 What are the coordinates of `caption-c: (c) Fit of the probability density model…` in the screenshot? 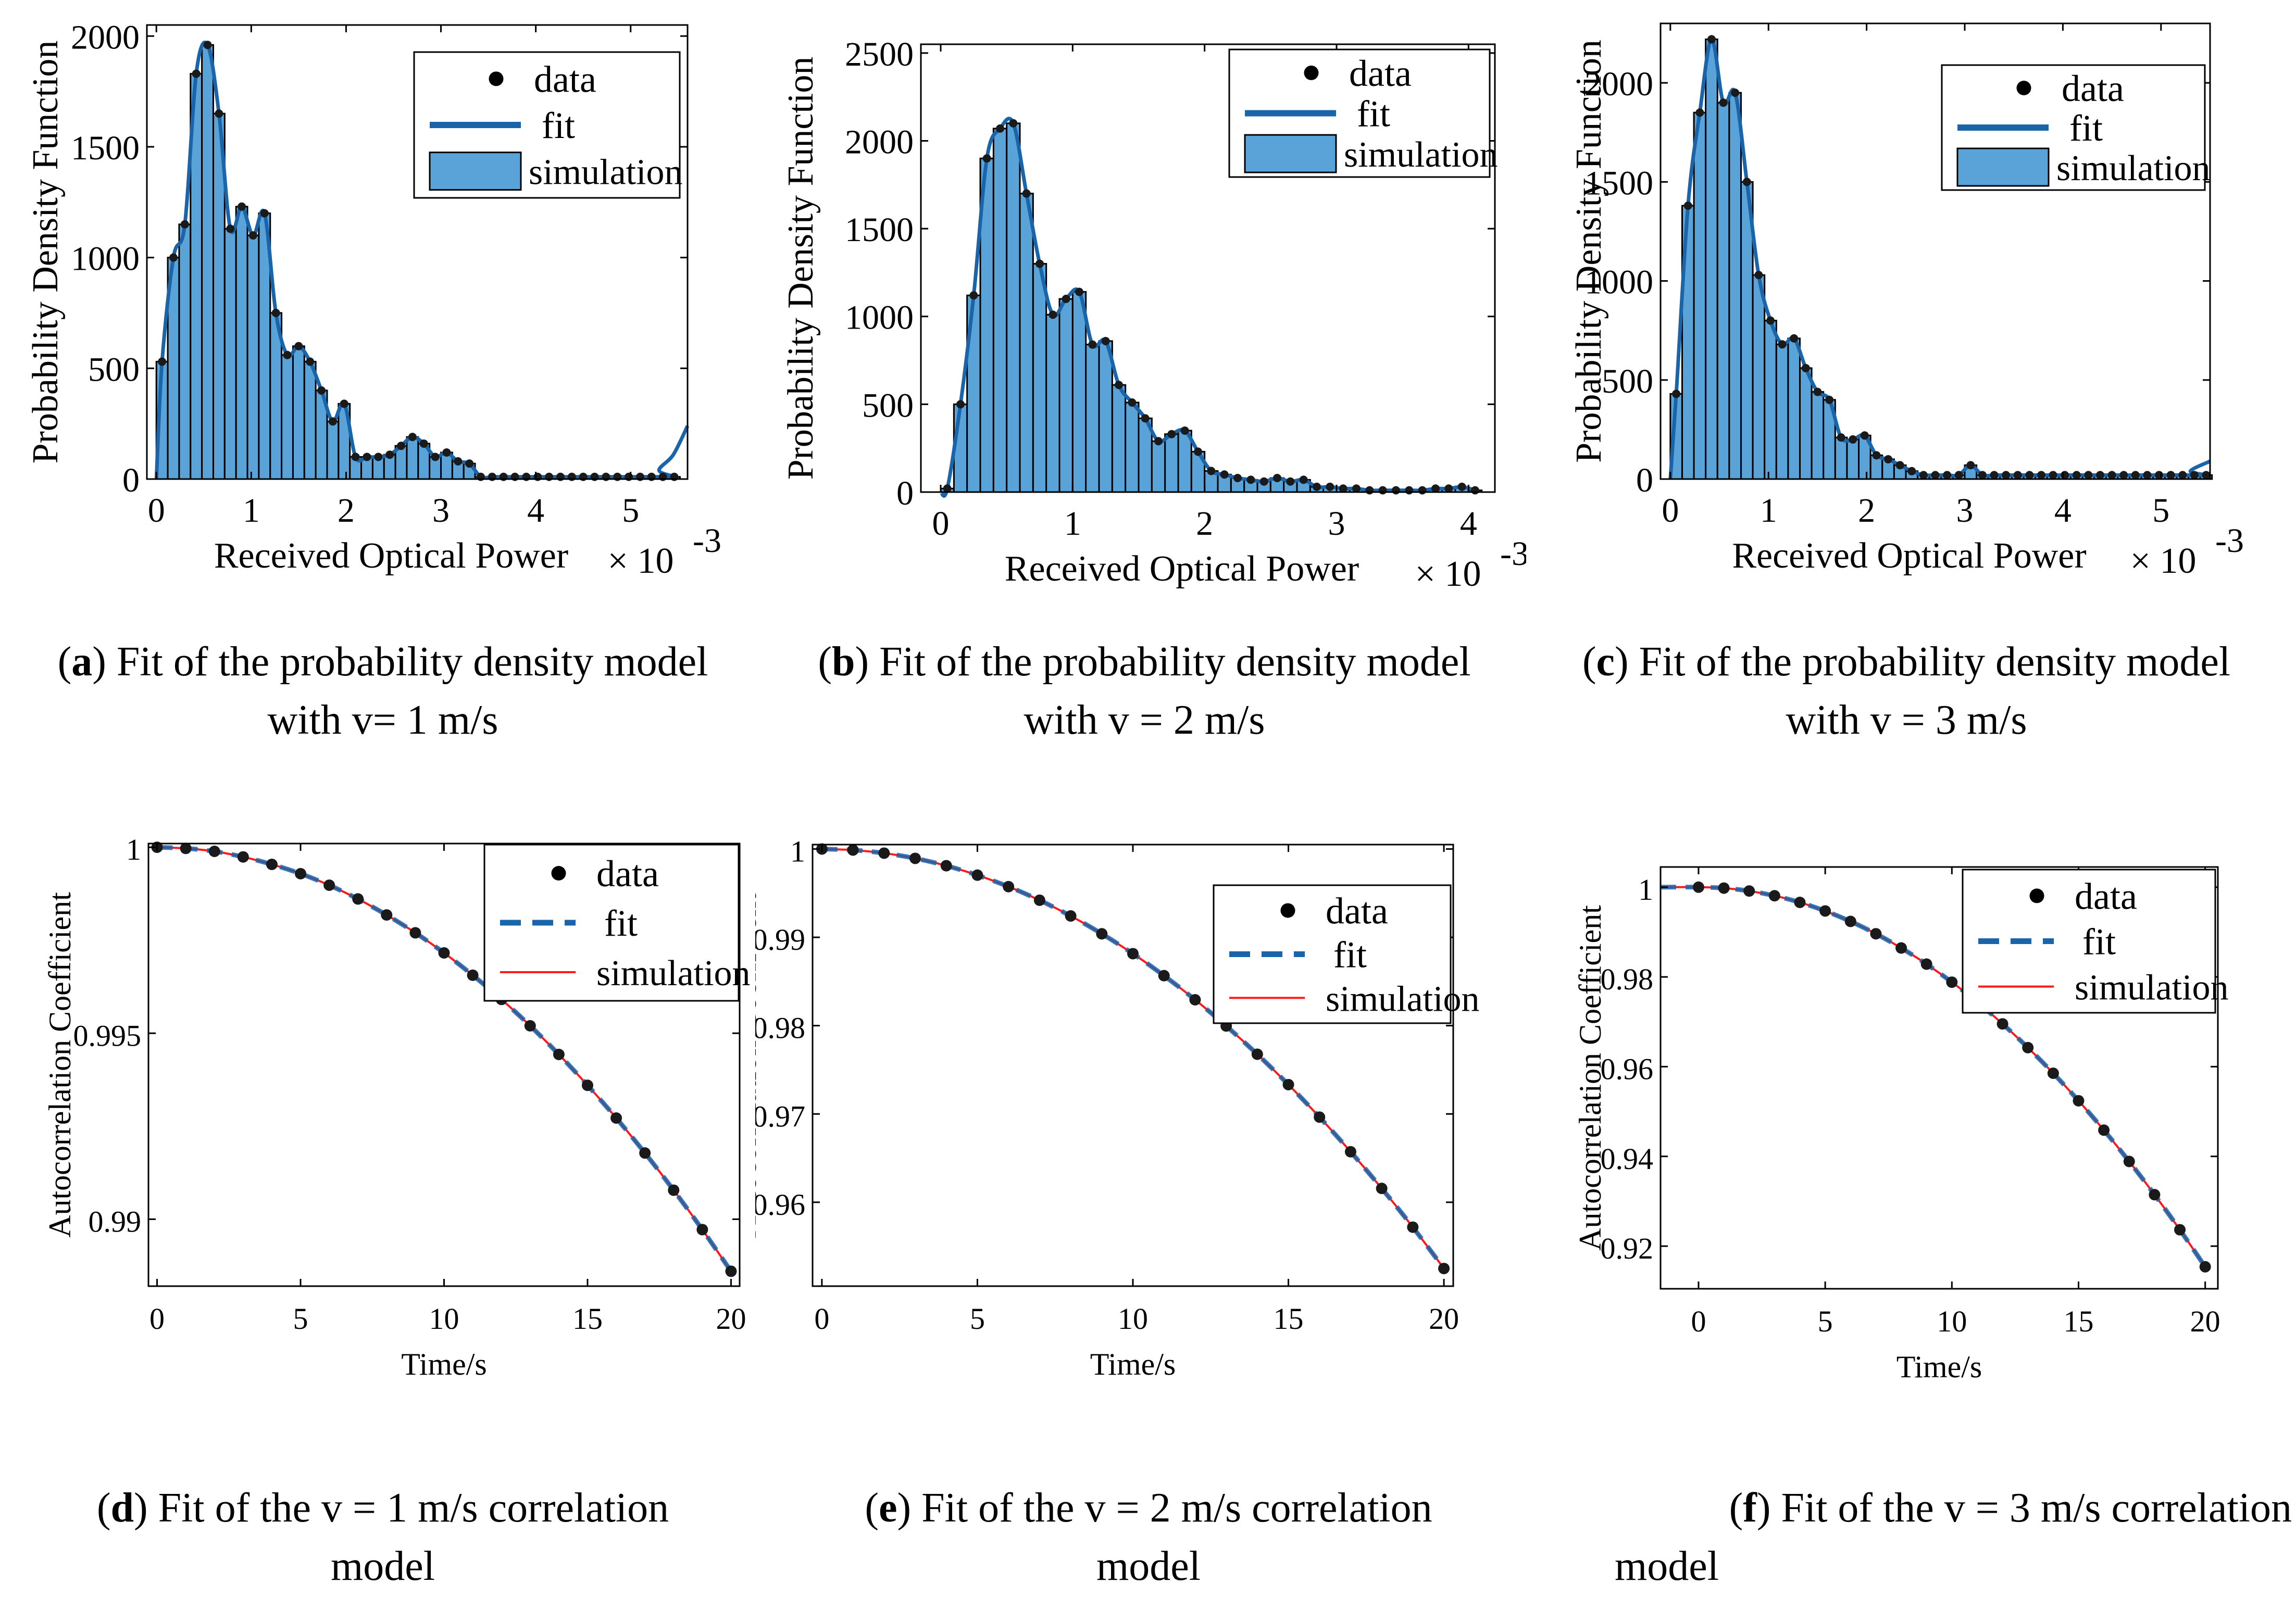 It's located at (1907, 691).